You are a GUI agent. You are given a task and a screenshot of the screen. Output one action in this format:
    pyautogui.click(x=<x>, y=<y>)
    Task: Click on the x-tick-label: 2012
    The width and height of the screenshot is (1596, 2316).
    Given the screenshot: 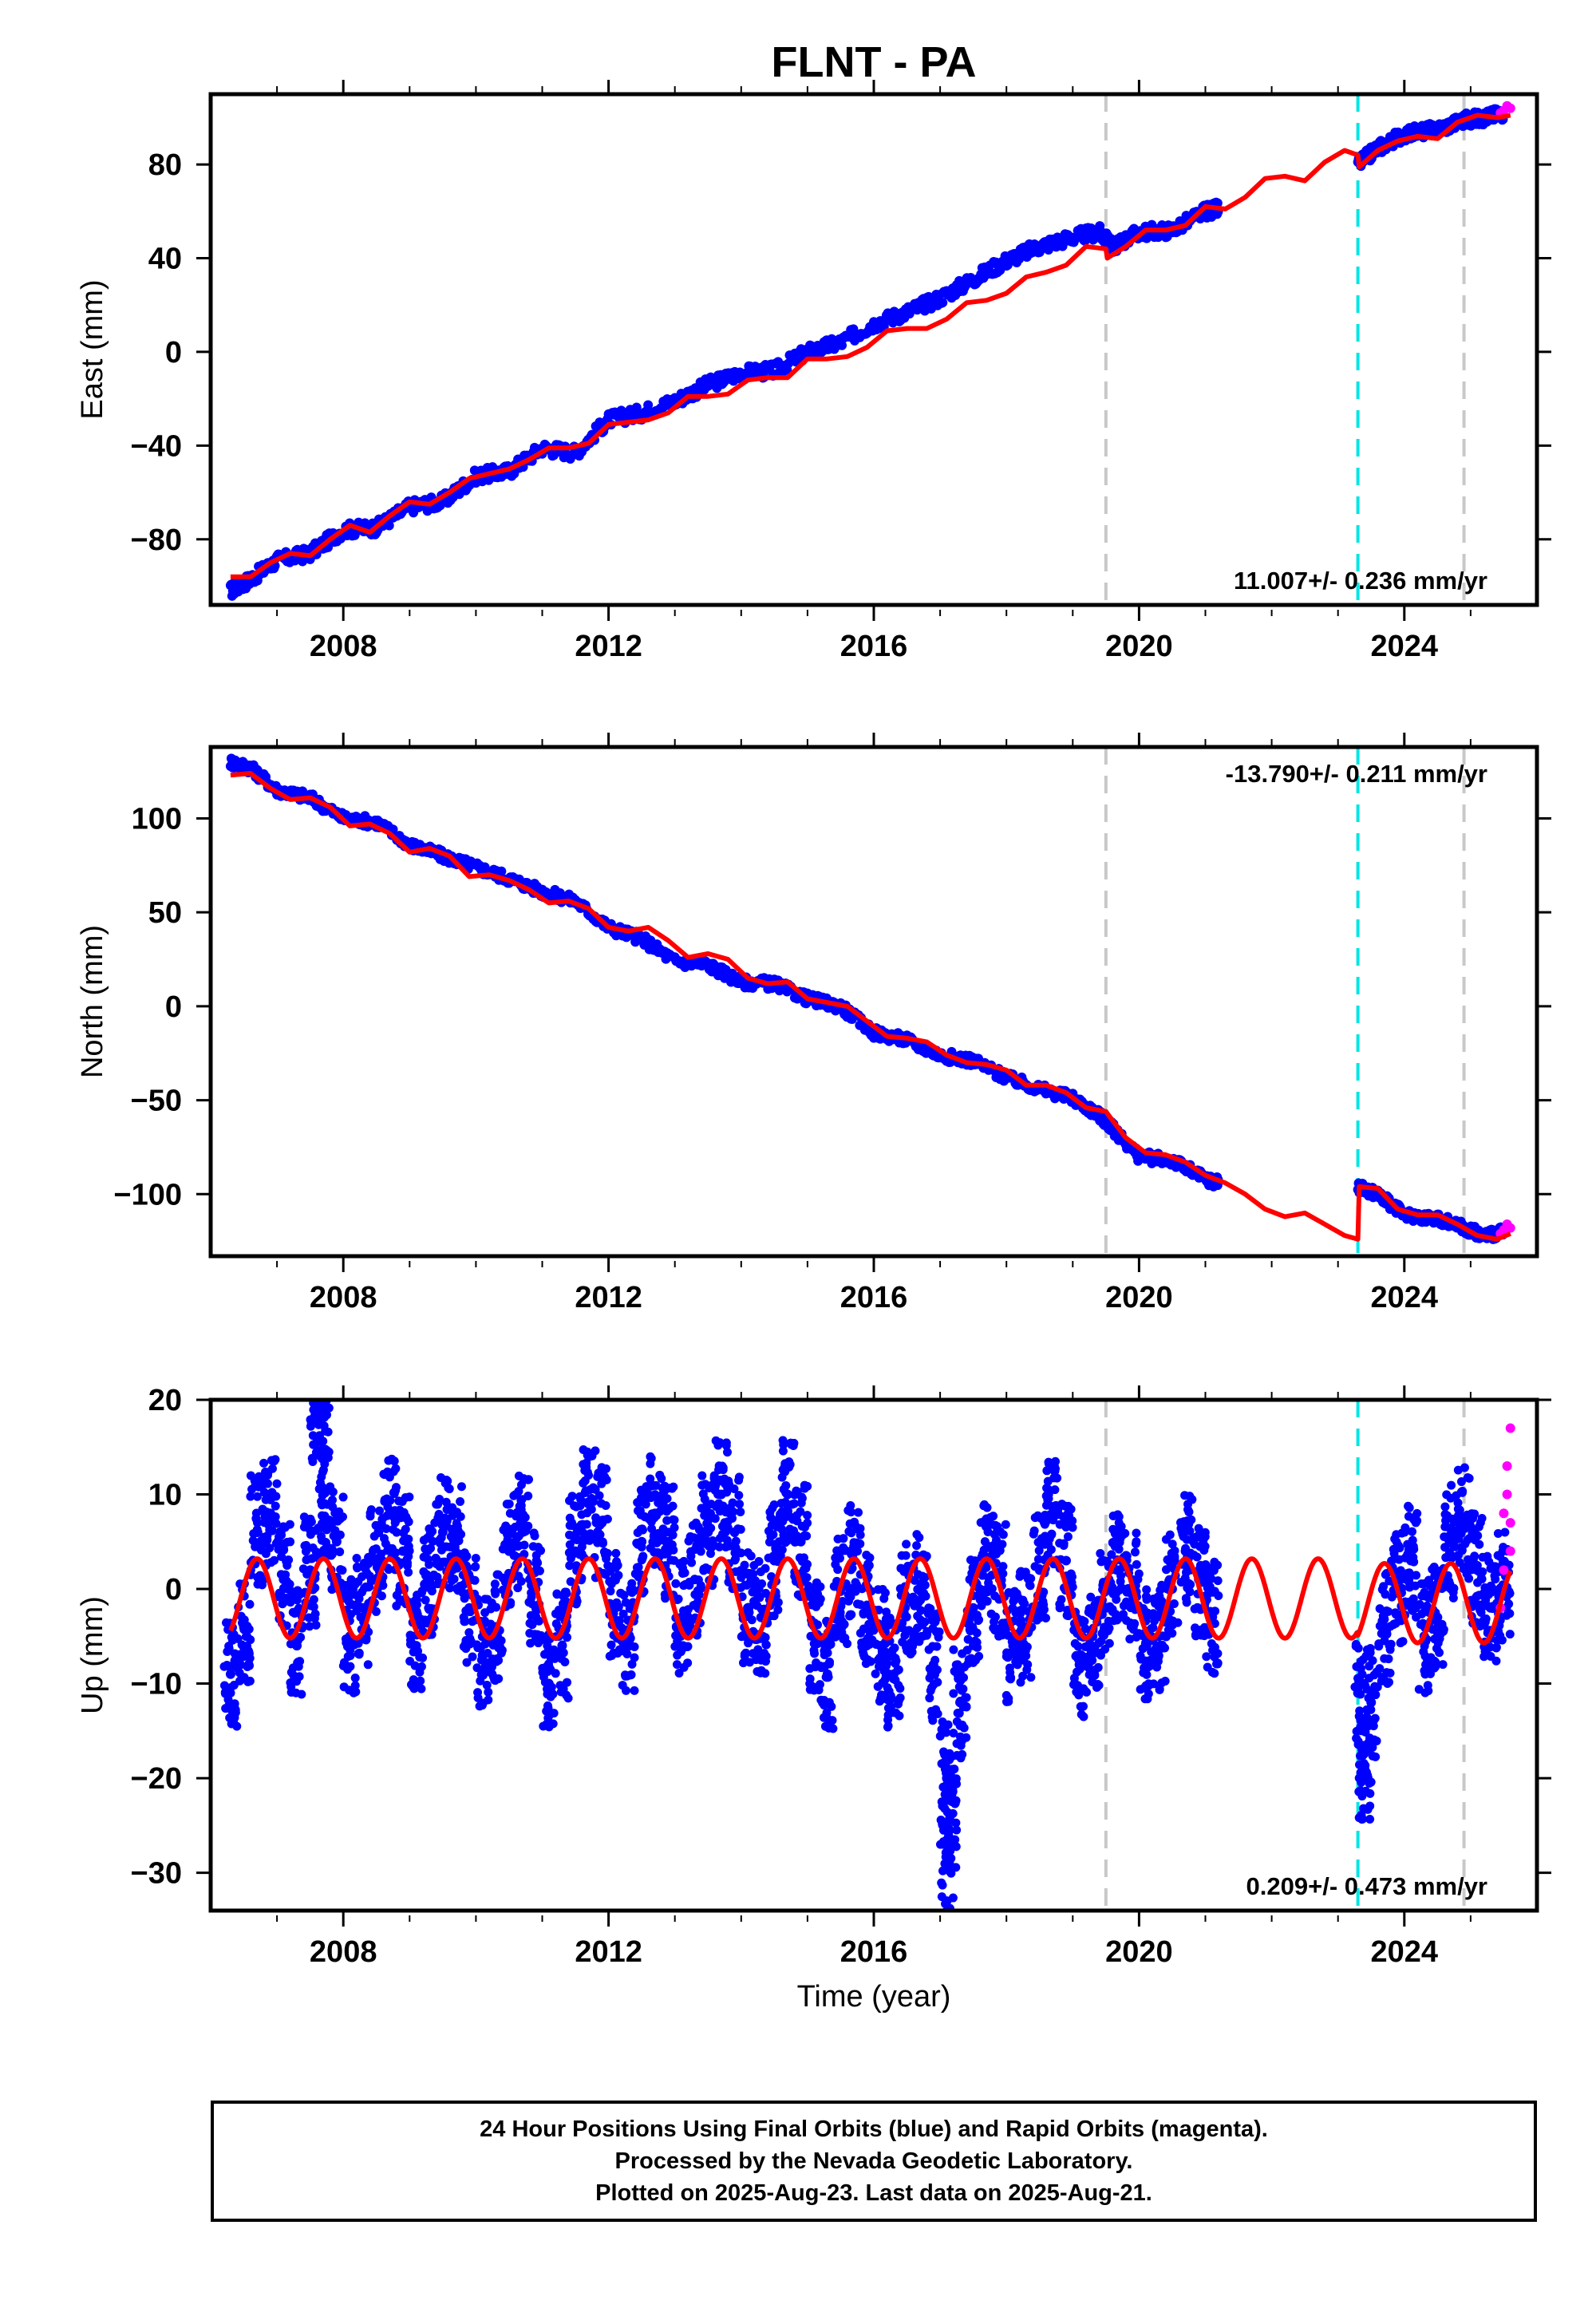 What is the action you would take?
    pyautogui.click(x=608, y=646)
    